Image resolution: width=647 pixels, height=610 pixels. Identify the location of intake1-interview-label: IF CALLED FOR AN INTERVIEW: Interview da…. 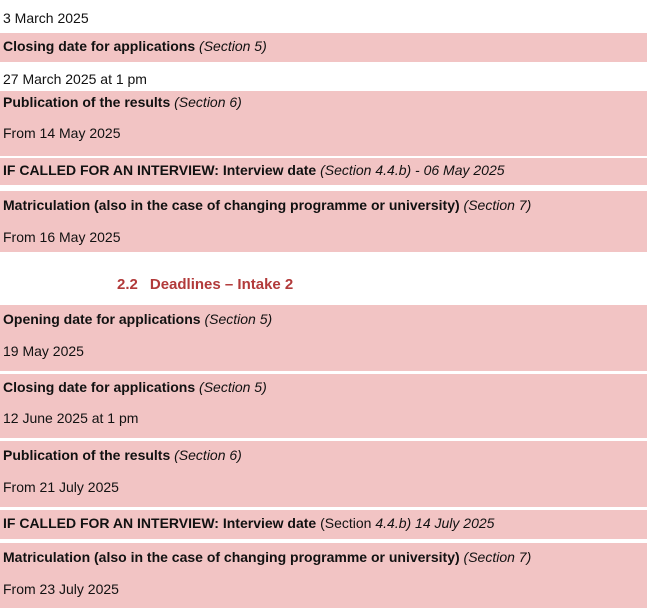
(160, 170).